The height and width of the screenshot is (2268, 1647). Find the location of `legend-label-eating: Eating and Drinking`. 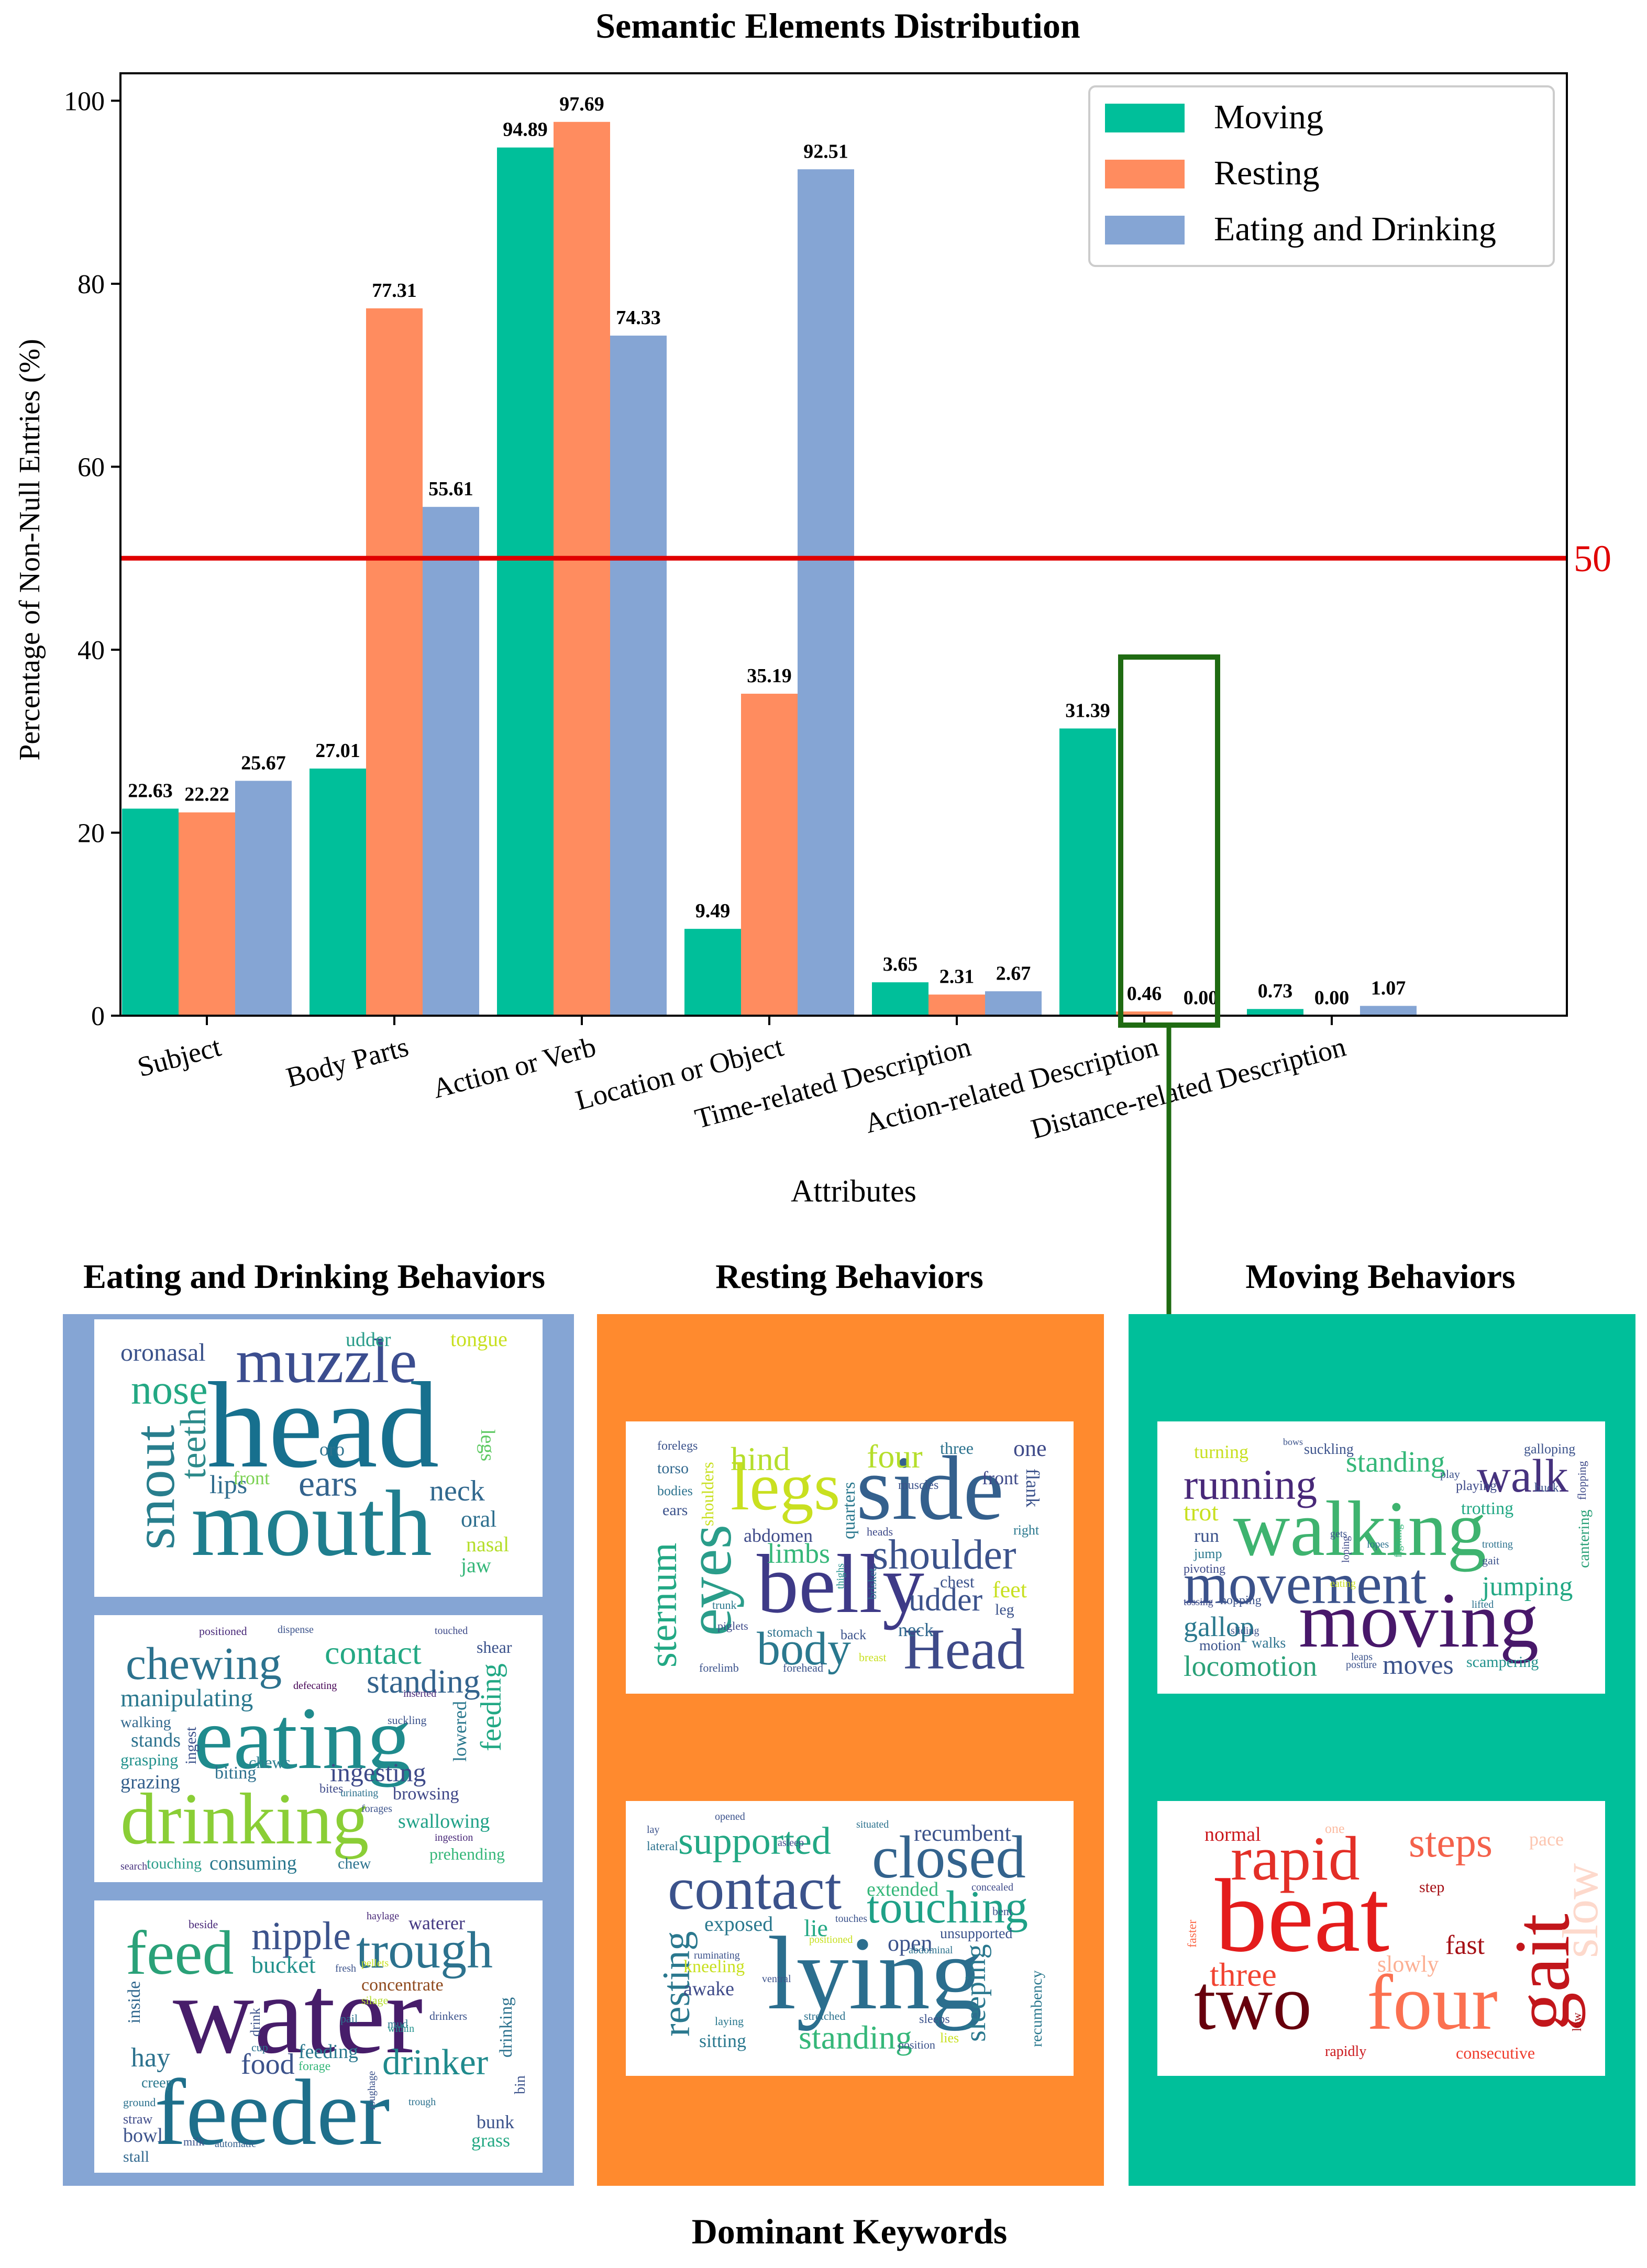

legend-label-eating: Eating and Drinking is located at coordinates (1355, 229).